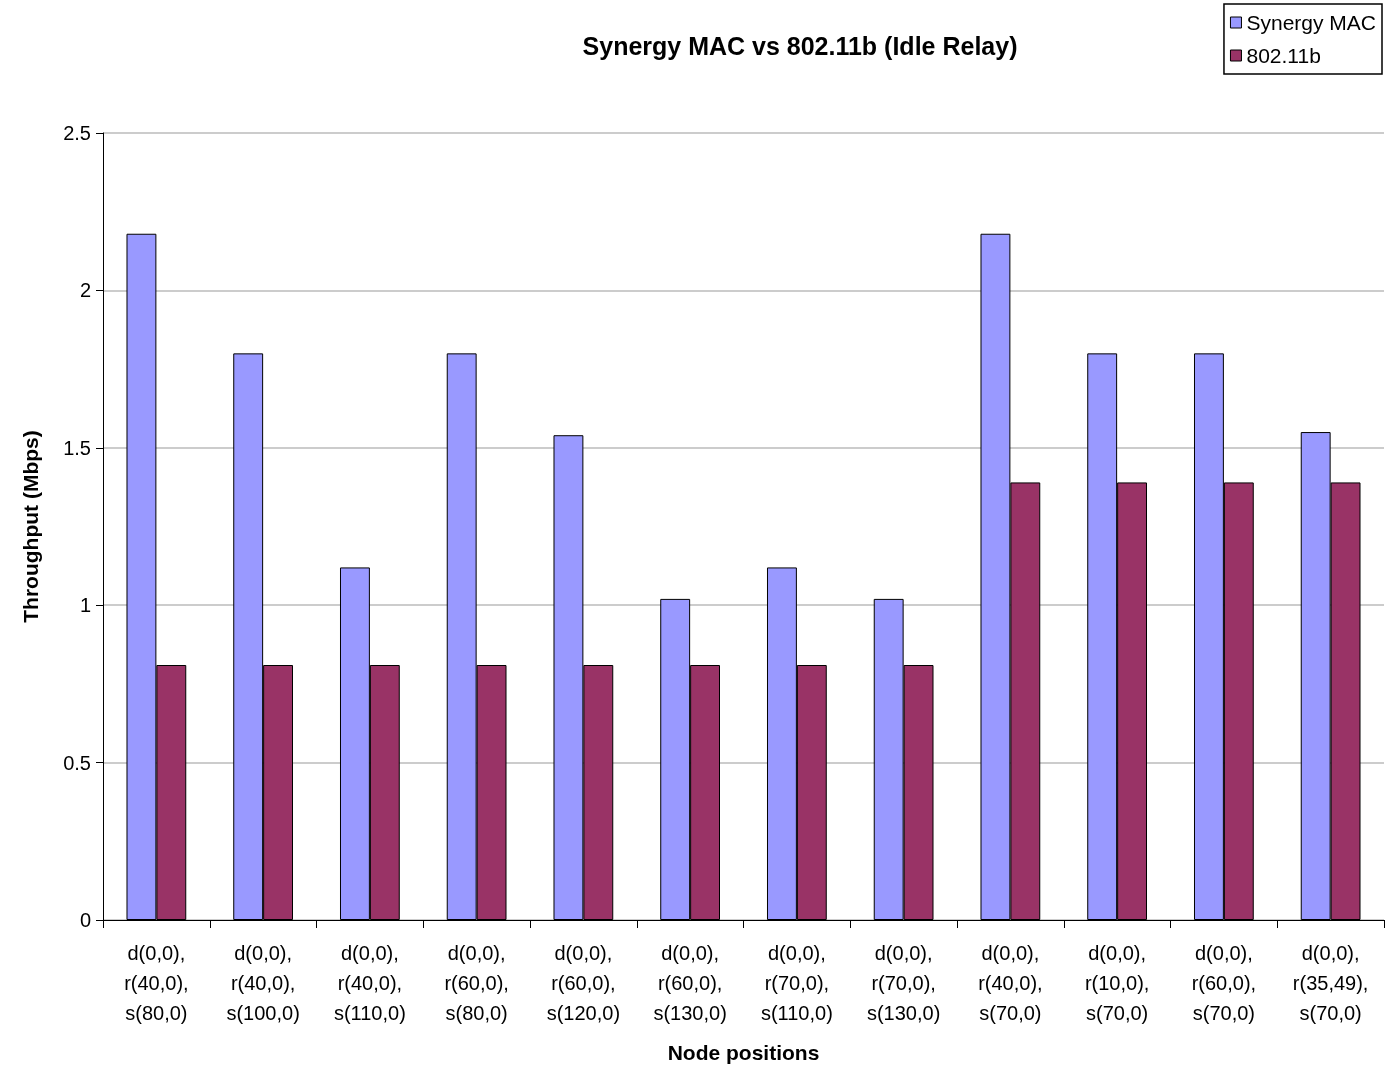 This screenshot has width=1386, height=1074. What do you see at coordinates (476, 983) in the screenshot?
I see `x-tick-label: d(0,0), r(60,0), s(80,0)` at bounding box center [476, 983].